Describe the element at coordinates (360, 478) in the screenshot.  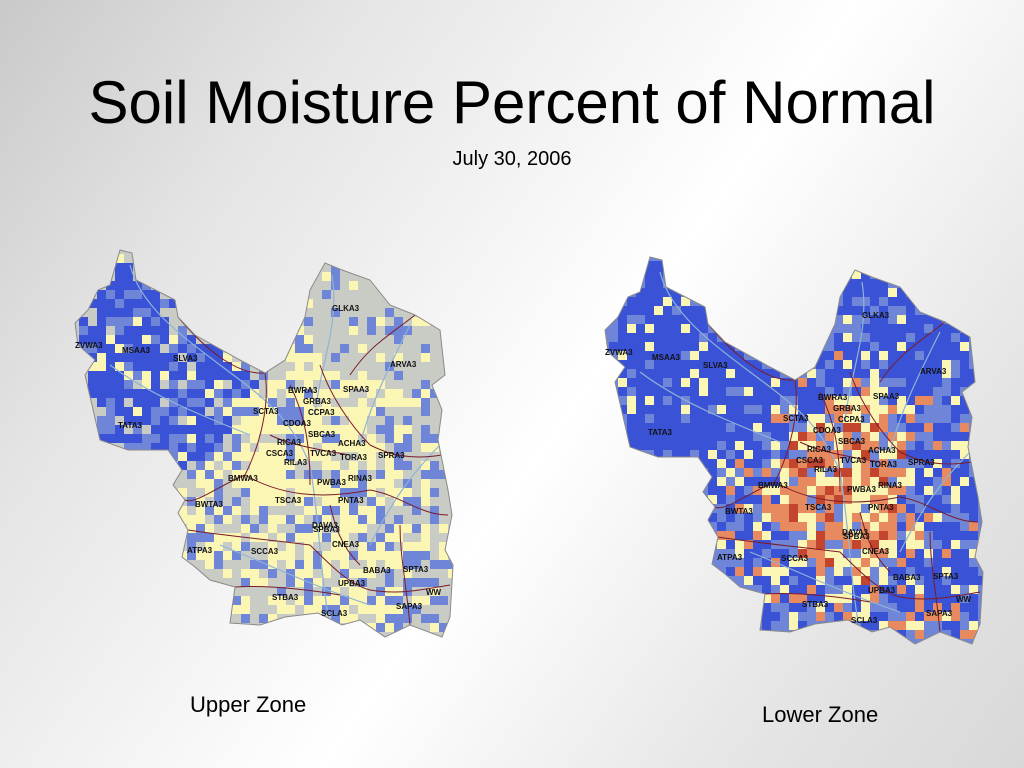
I see `basin-label: RINA3` at that location.